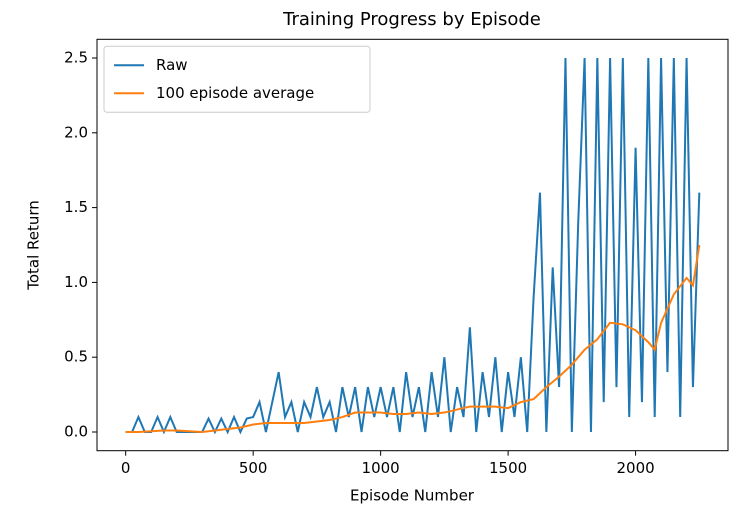 The height and width of the screenshot is (525, 741). I want to click on y-tick-label: 1.5, so click(76, 207).